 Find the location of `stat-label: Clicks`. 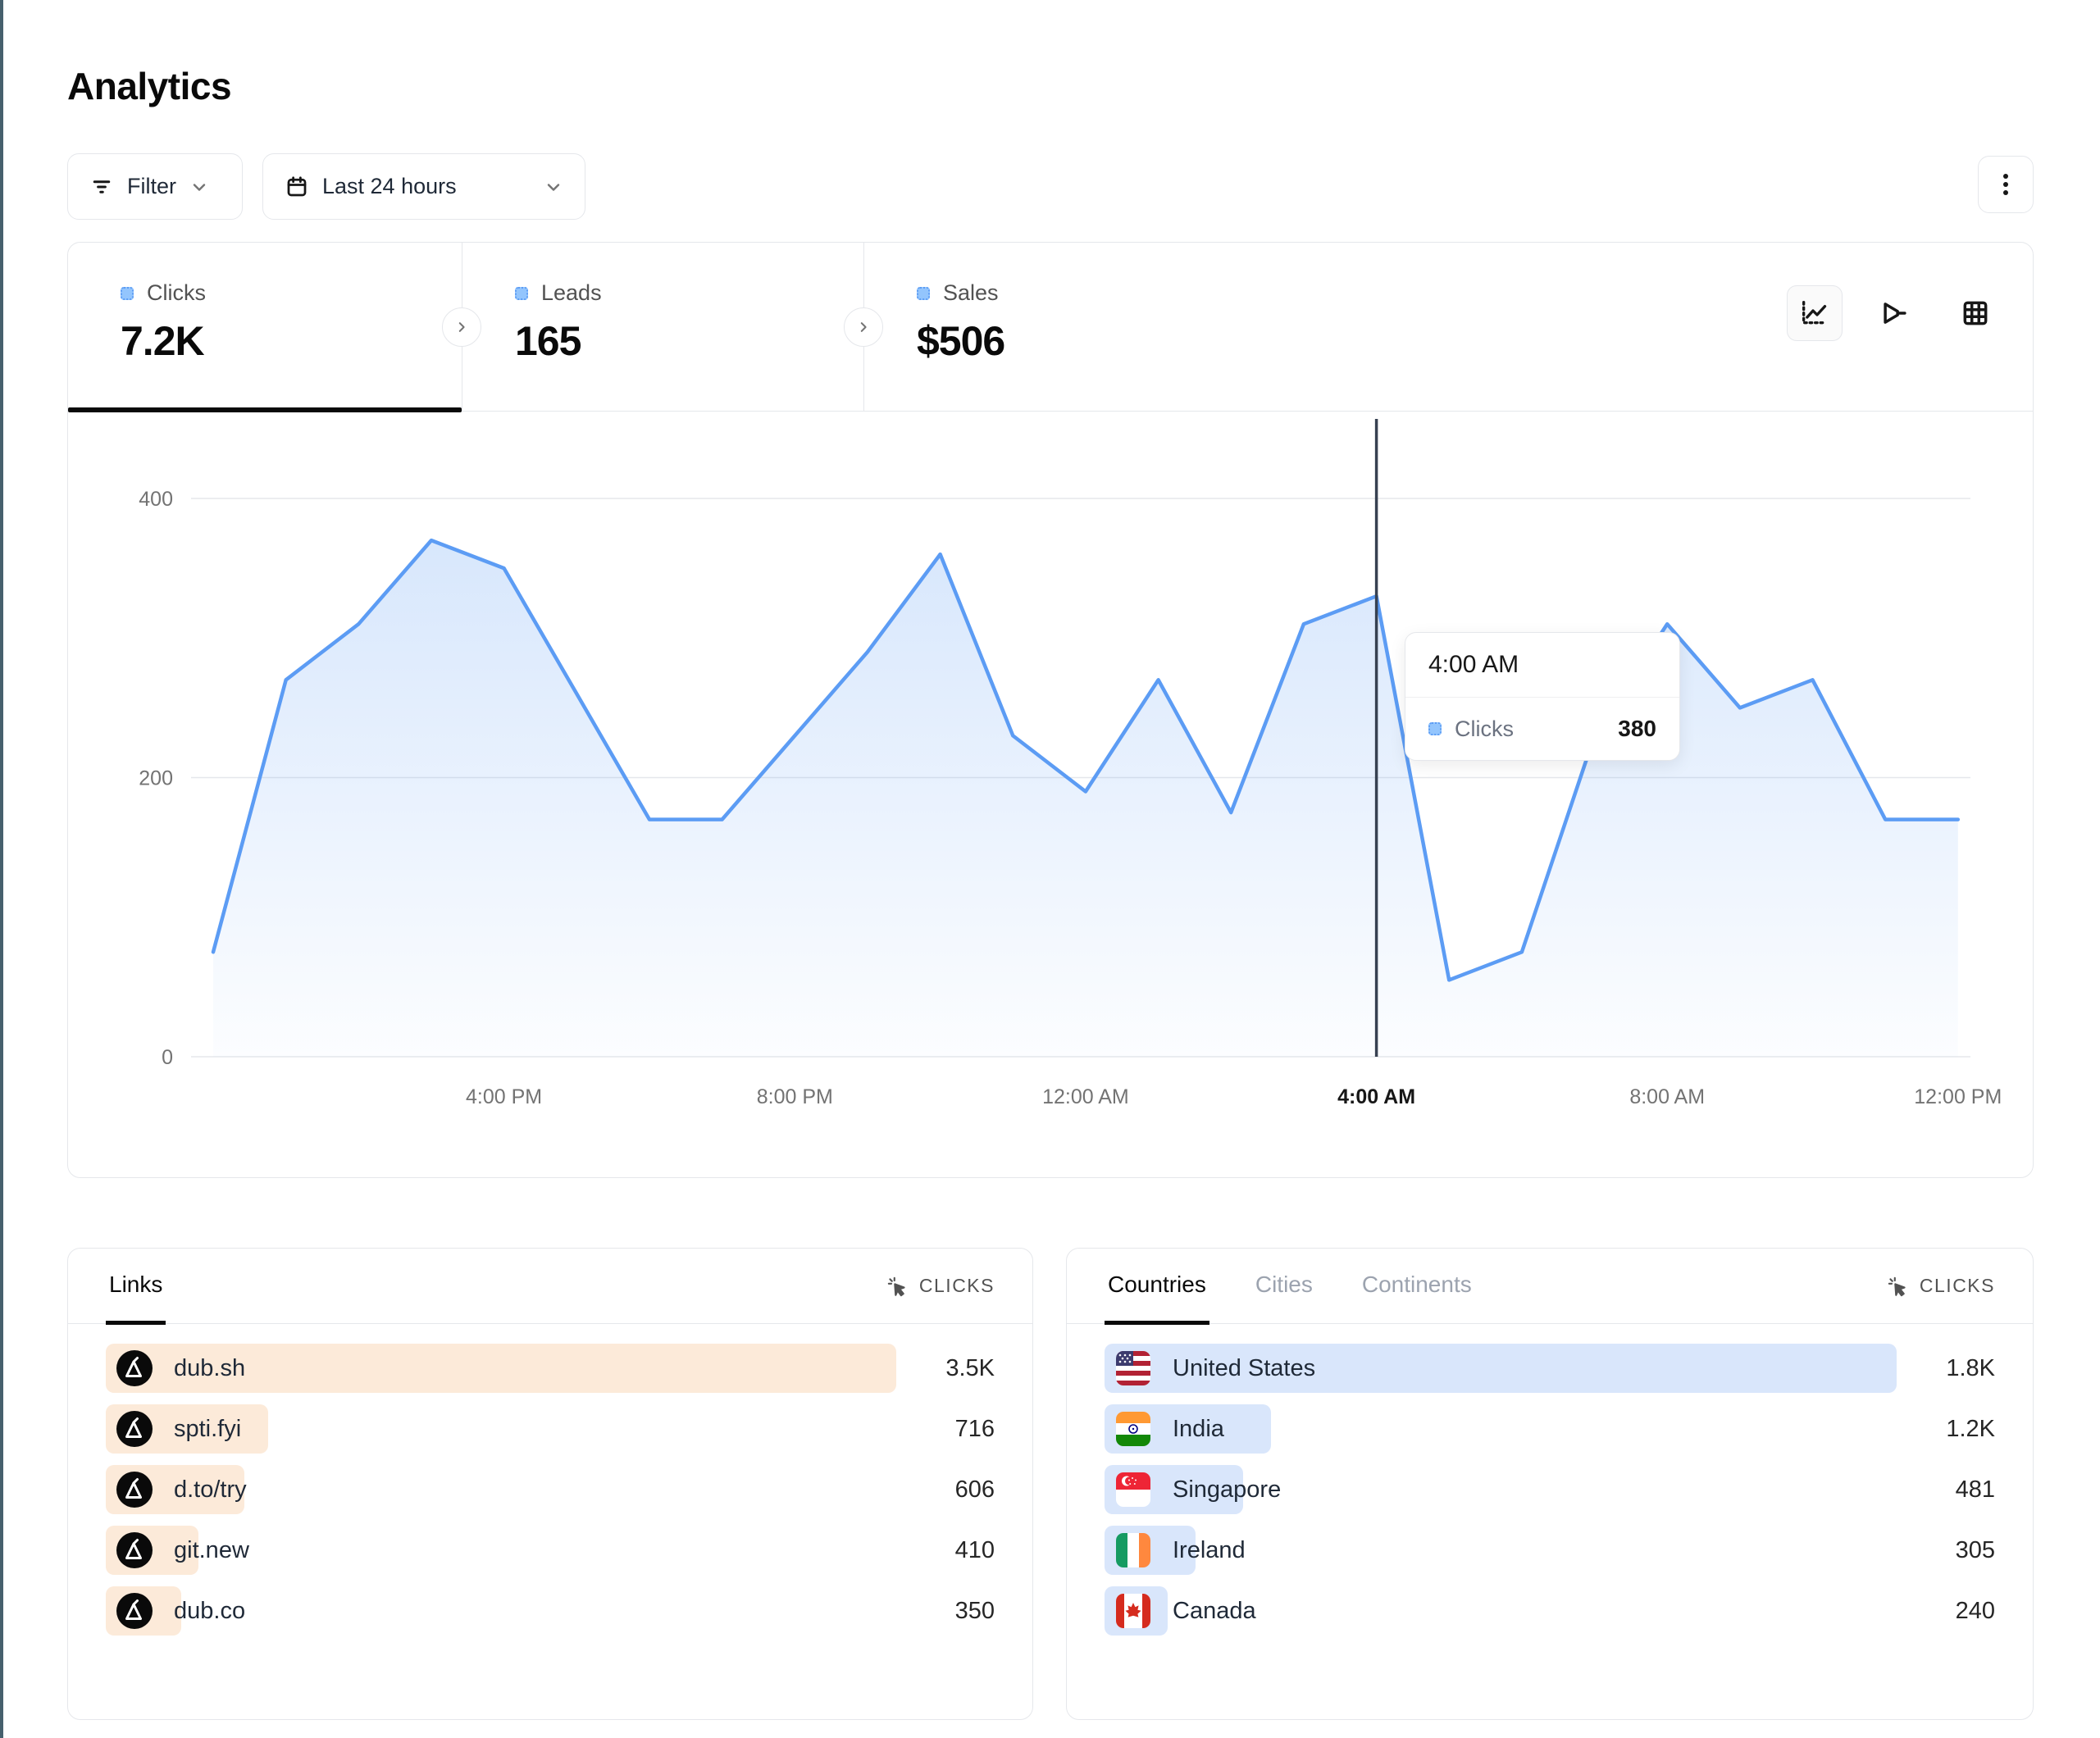

stat-label: Clicks is located at coordinates (176, 292).